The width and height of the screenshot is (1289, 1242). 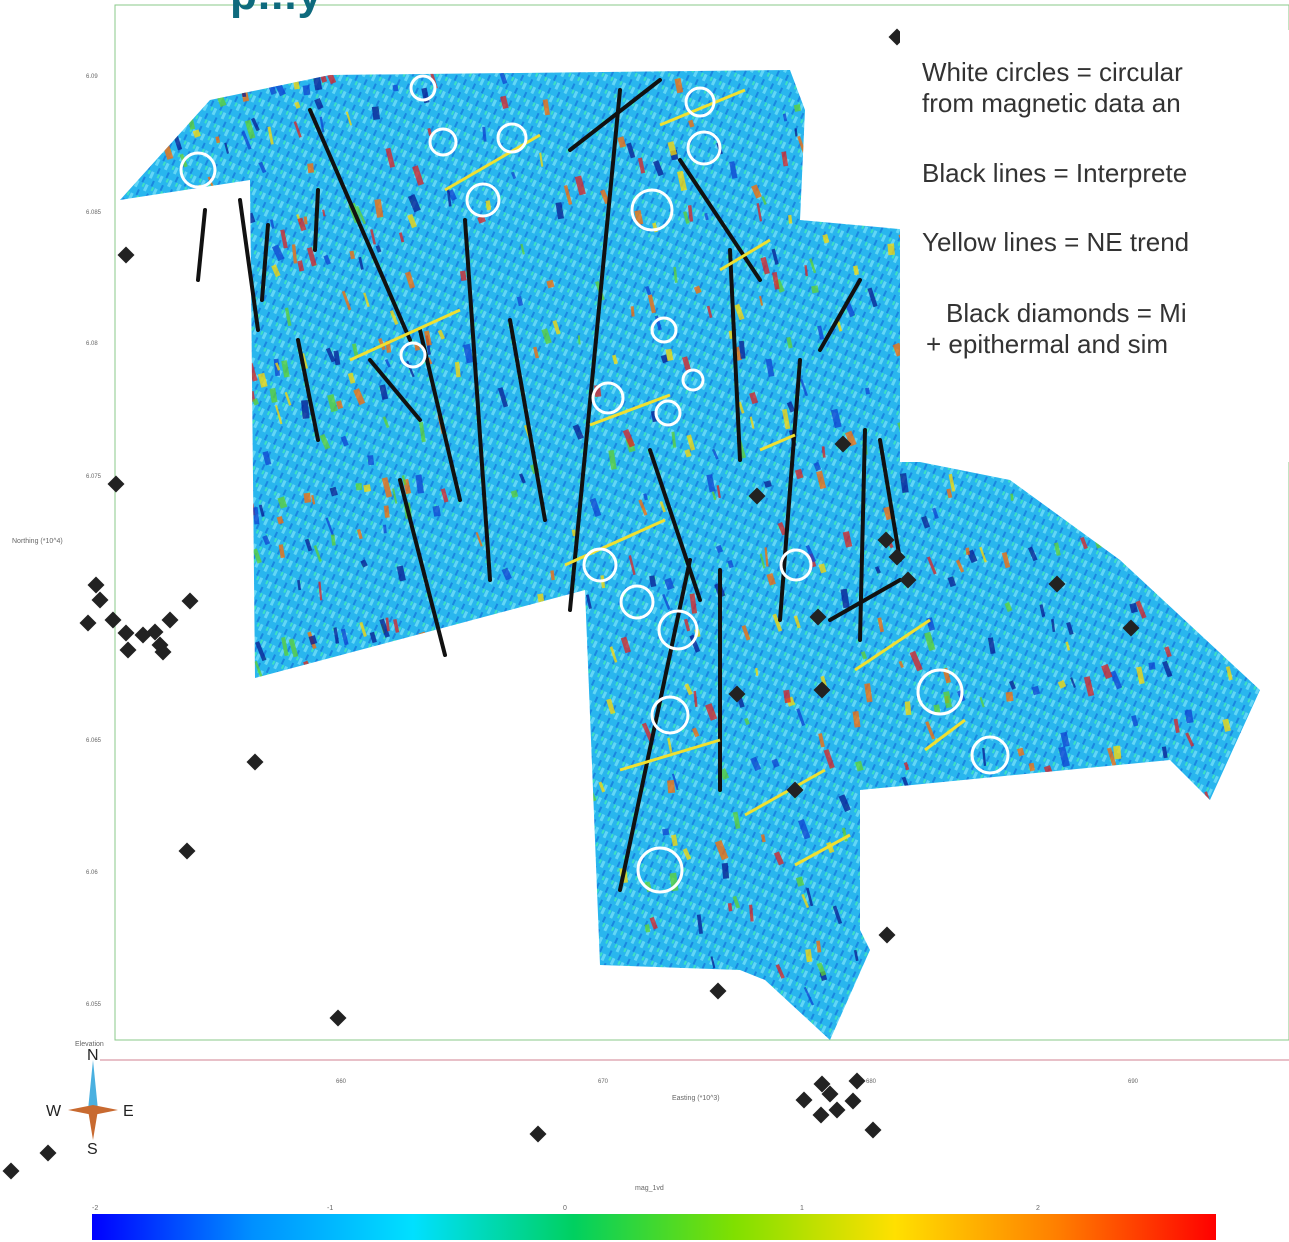 What do you see at coordinates (94, 477) in the screenshot?
I see `y-tick: 6.075` at bounding box center [94, 477].